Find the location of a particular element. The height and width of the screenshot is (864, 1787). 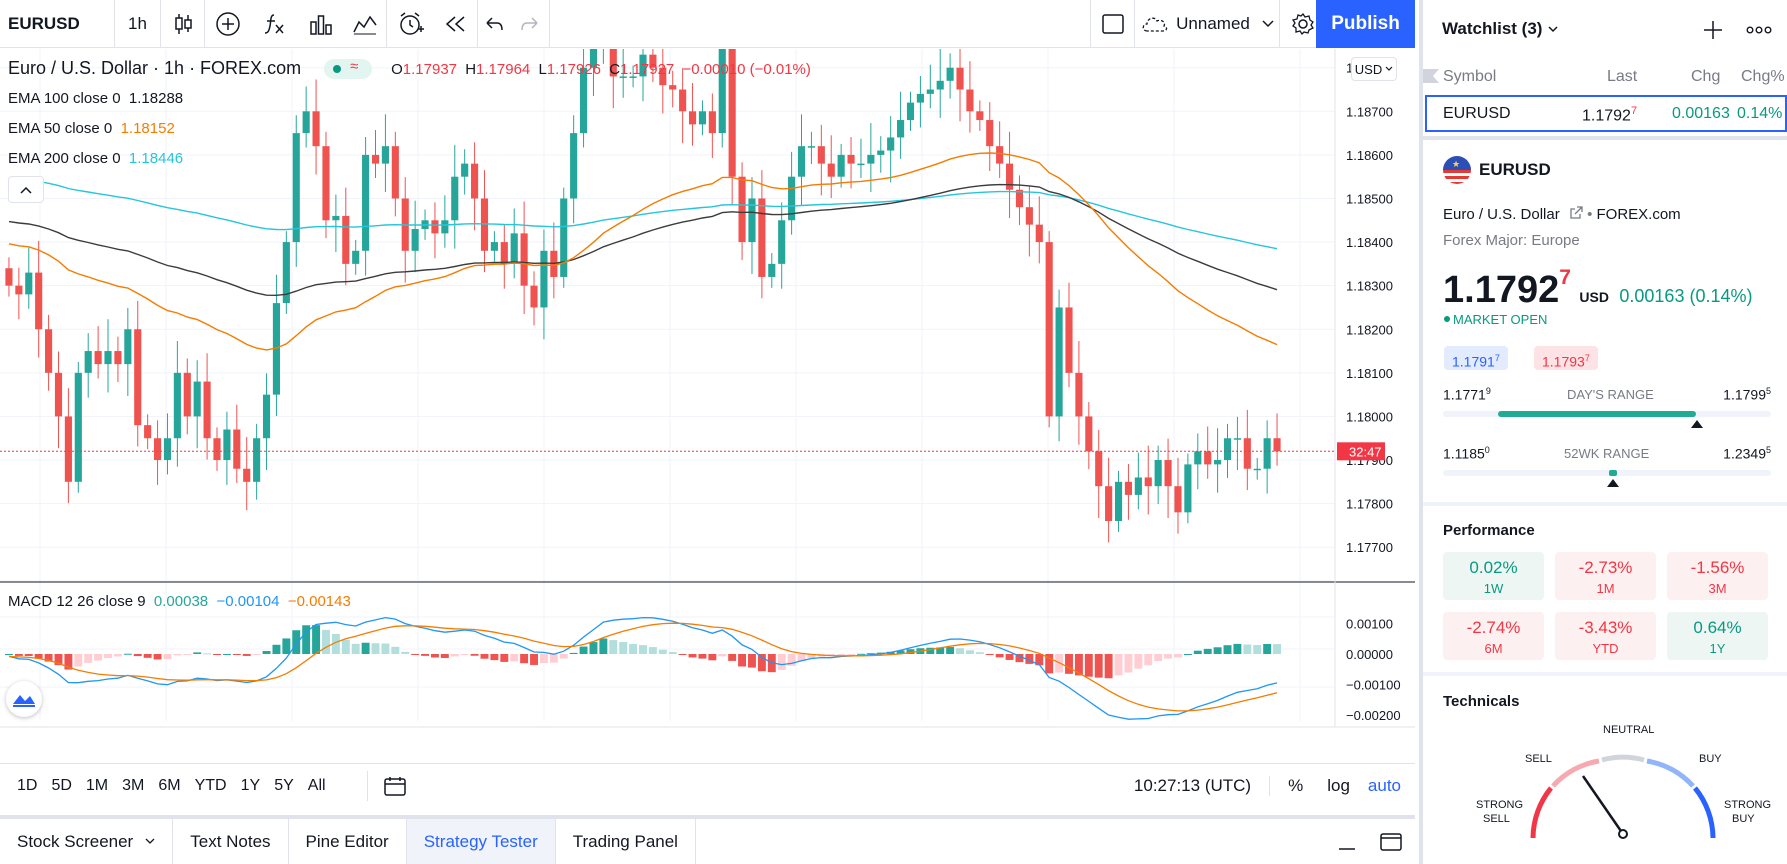

column-symbol: Symbol is located at coordinates (1470, 76).